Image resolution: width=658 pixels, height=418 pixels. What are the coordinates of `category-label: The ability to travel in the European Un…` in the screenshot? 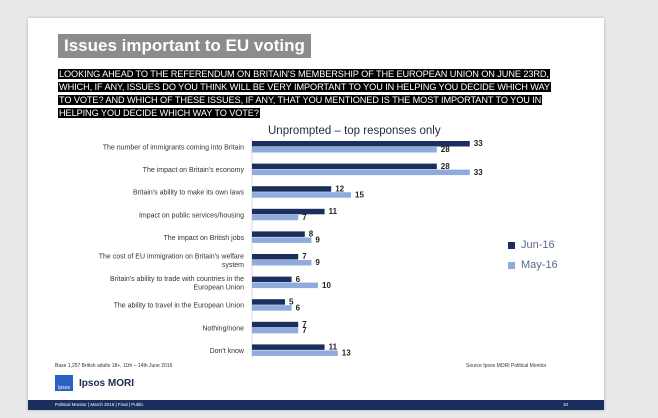 It's located at (179, 306).